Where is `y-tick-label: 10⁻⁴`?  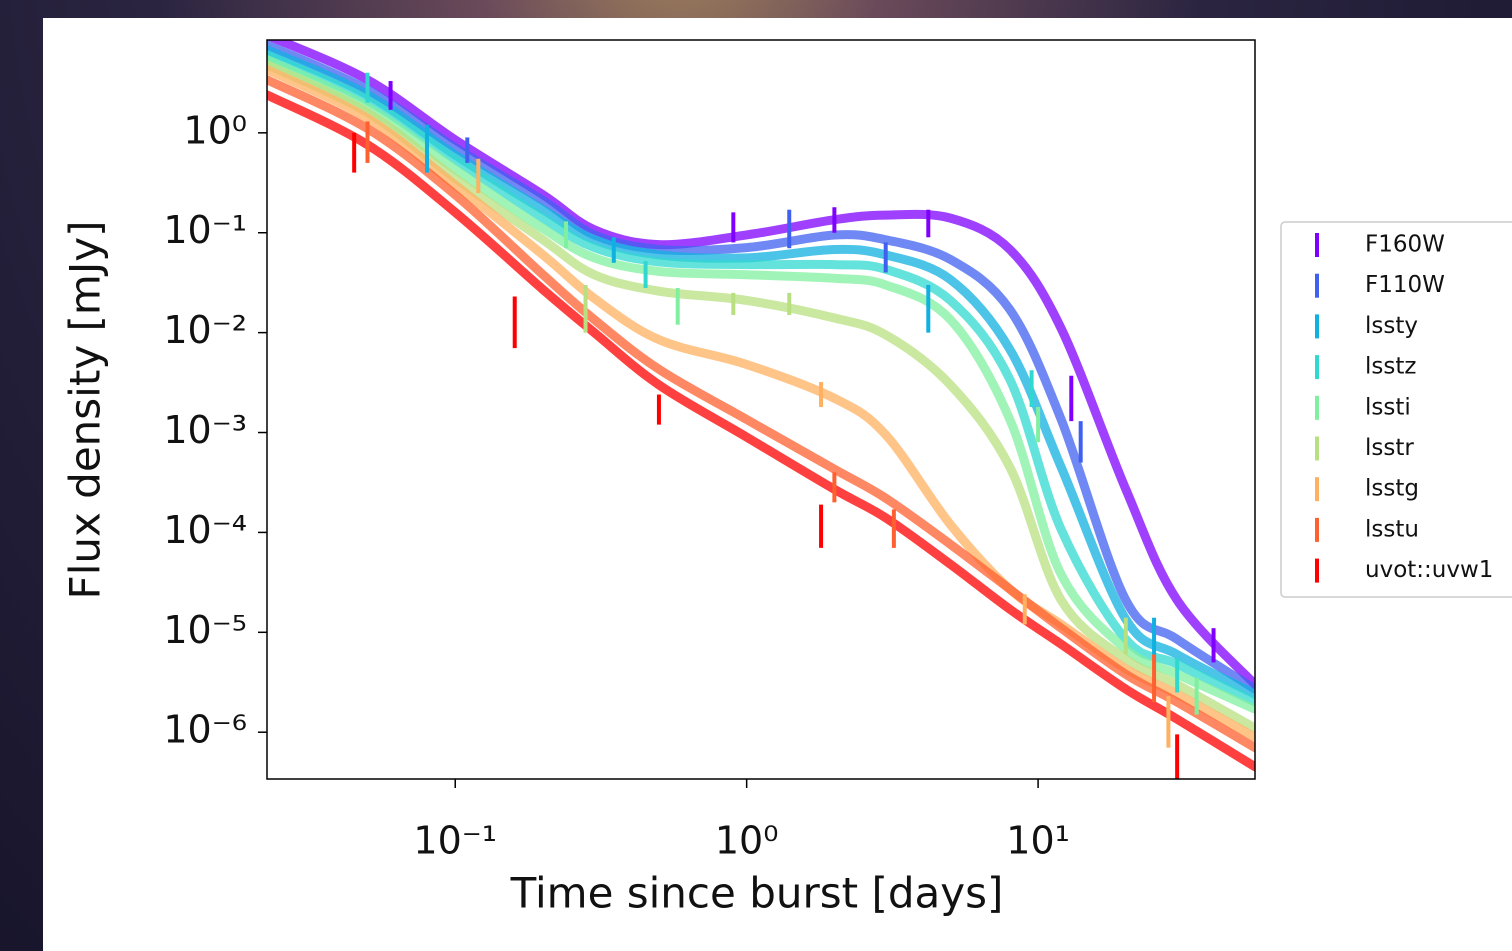
y-tick-label: 10⁻⁴ is located at coordinates (205, 530).